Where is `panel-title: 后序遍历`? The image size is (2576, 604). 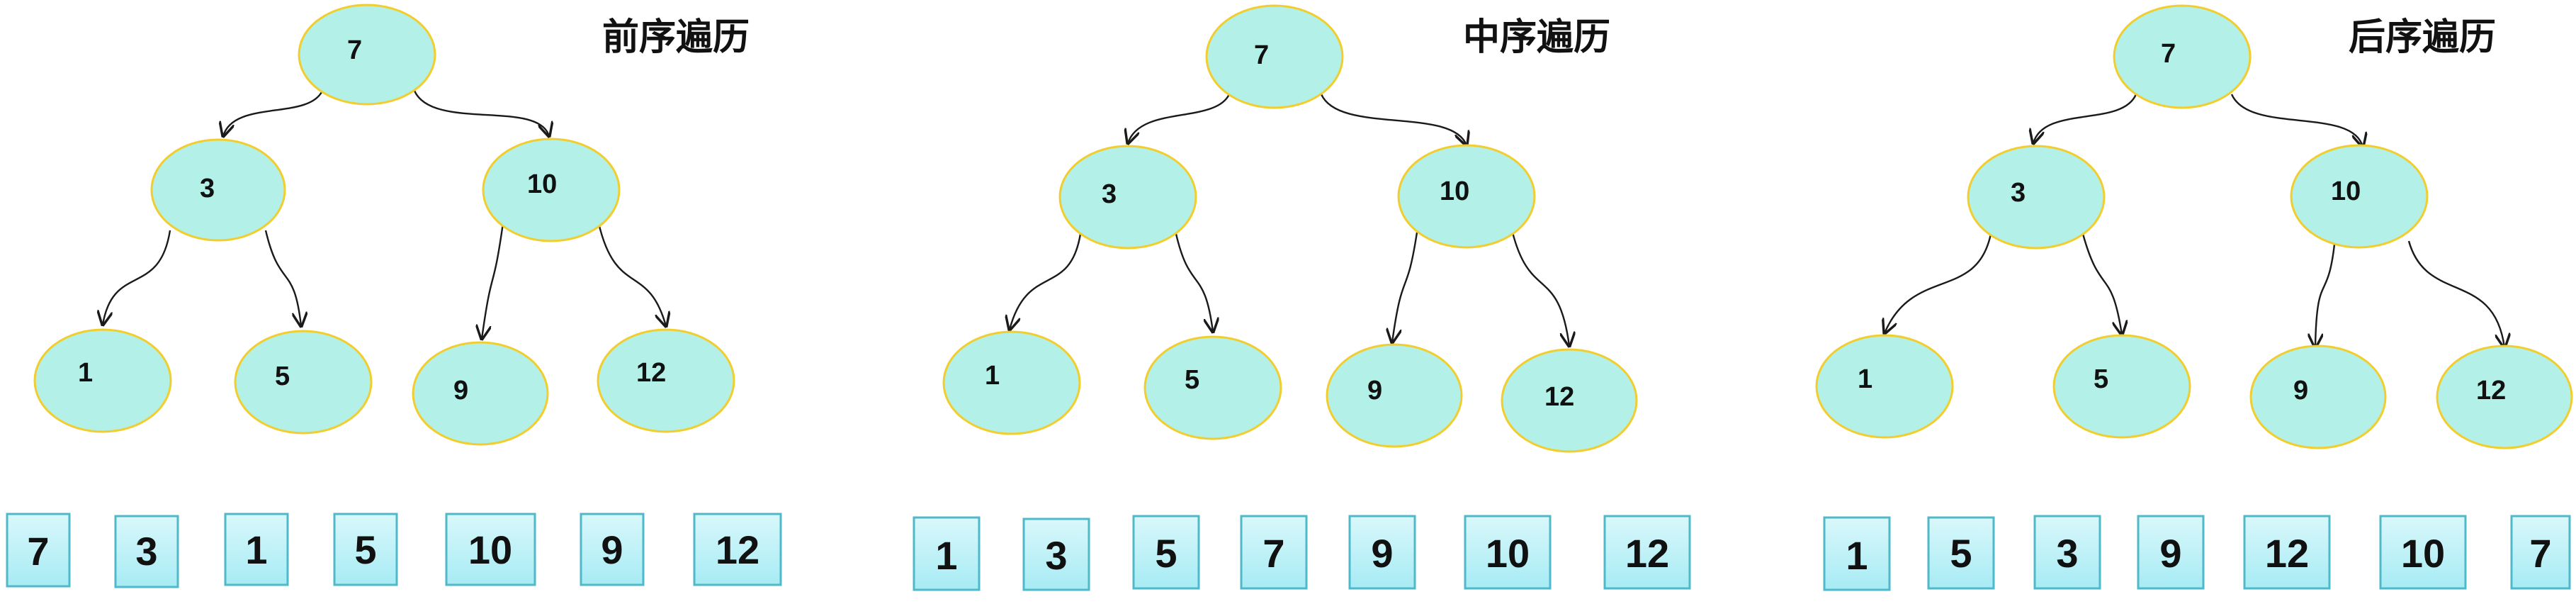 panel-title: 后序遍历 is located at coordinates (2422, 37).